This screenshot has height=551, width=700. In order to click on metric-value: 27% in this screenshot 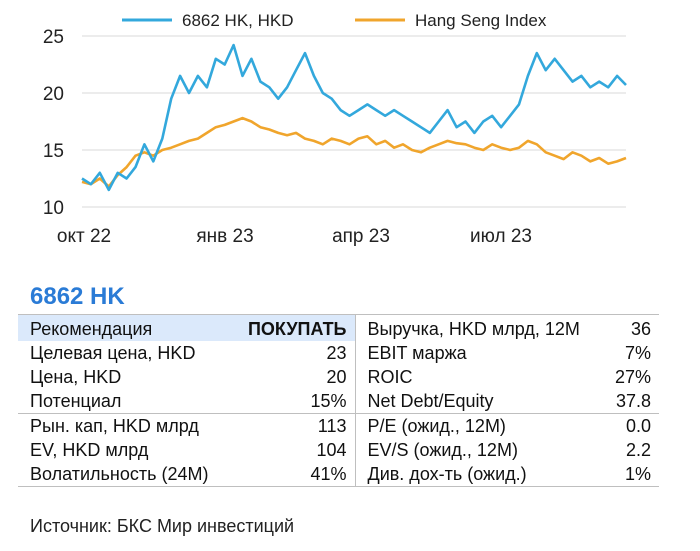, I will do `click(632, 377)`.